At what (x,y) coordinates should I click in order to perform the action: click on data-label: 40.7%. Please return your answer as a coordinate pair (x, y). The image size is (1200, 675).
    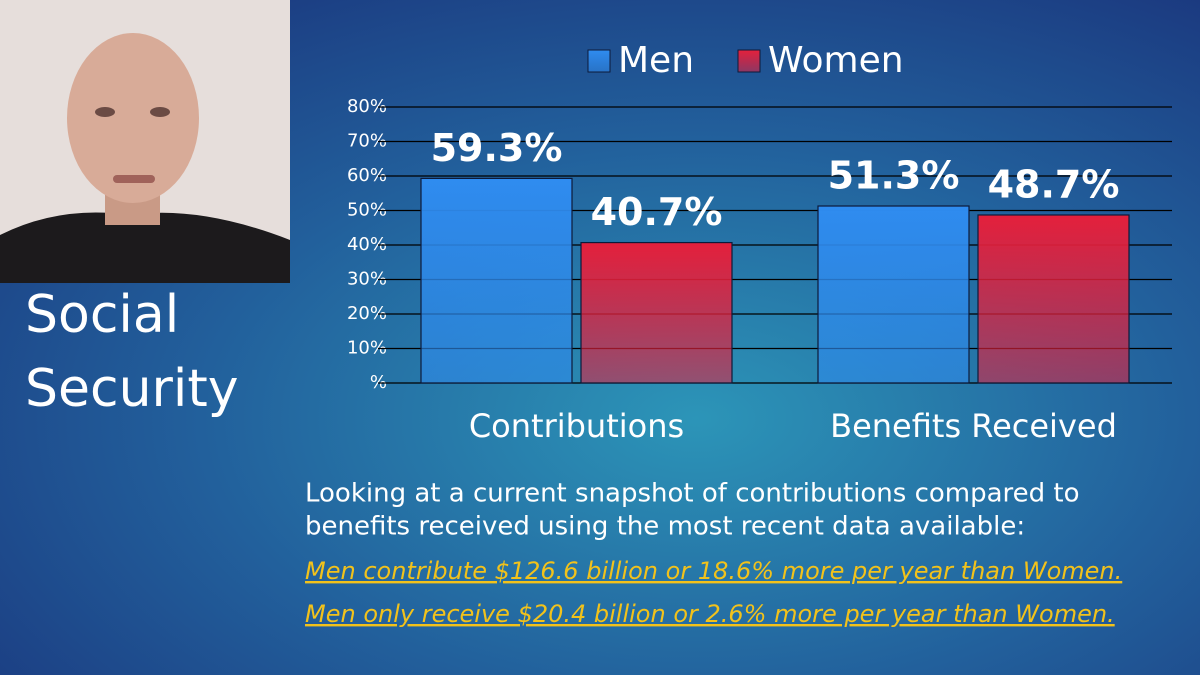
    Looking at the image, I should click on (657, 212).